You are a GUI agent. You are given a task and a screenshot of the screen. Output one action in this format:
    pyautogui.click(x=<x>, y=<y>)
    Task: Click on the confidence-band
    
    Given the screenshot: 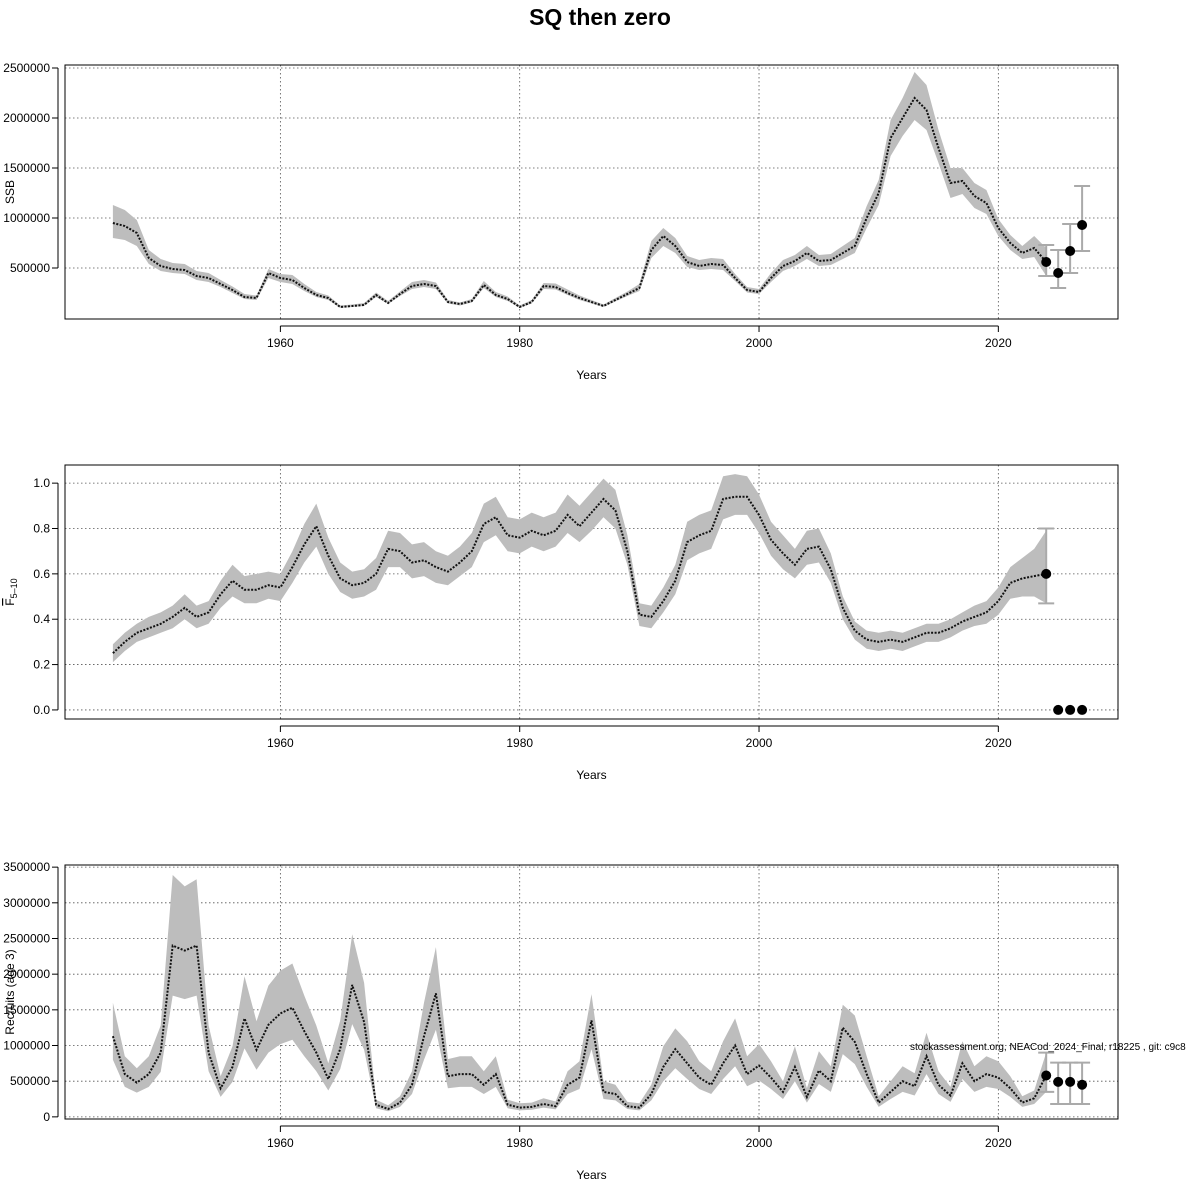 What is the action you would take?
    pyautogui.click(x=579, y=568)
    